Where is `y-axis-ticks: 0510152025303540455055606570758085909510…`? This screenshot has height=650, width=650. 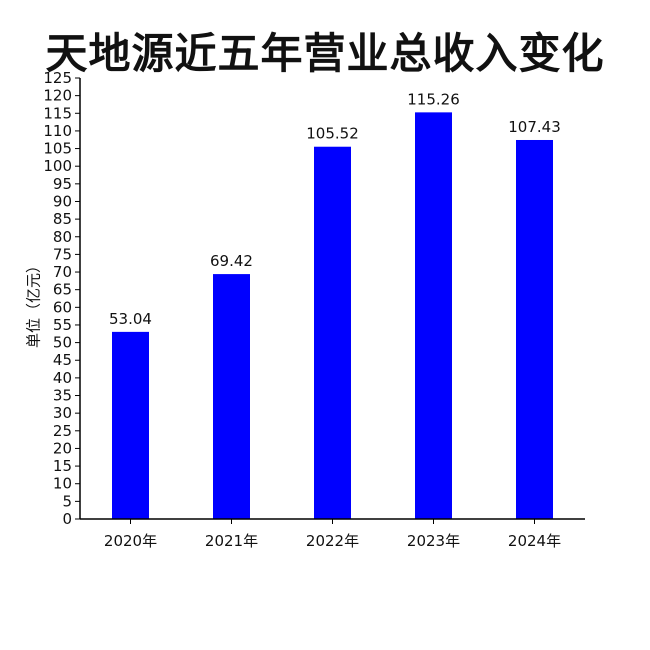 y-axis-ticks: 0510152025303540455055606570758085909510… is located at coordinates (61, 298).